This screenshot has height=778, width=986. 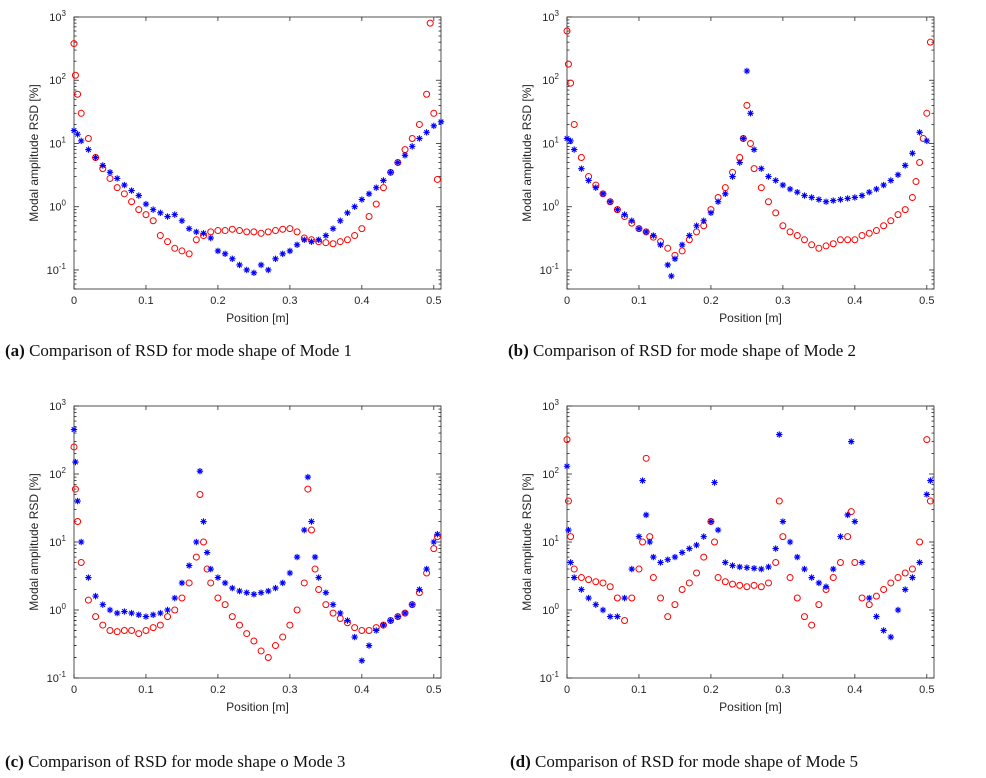 What do you see at coordinates (257, 153) in the screenshot?
I see `plot-frame` at bounding box center [257, 153].